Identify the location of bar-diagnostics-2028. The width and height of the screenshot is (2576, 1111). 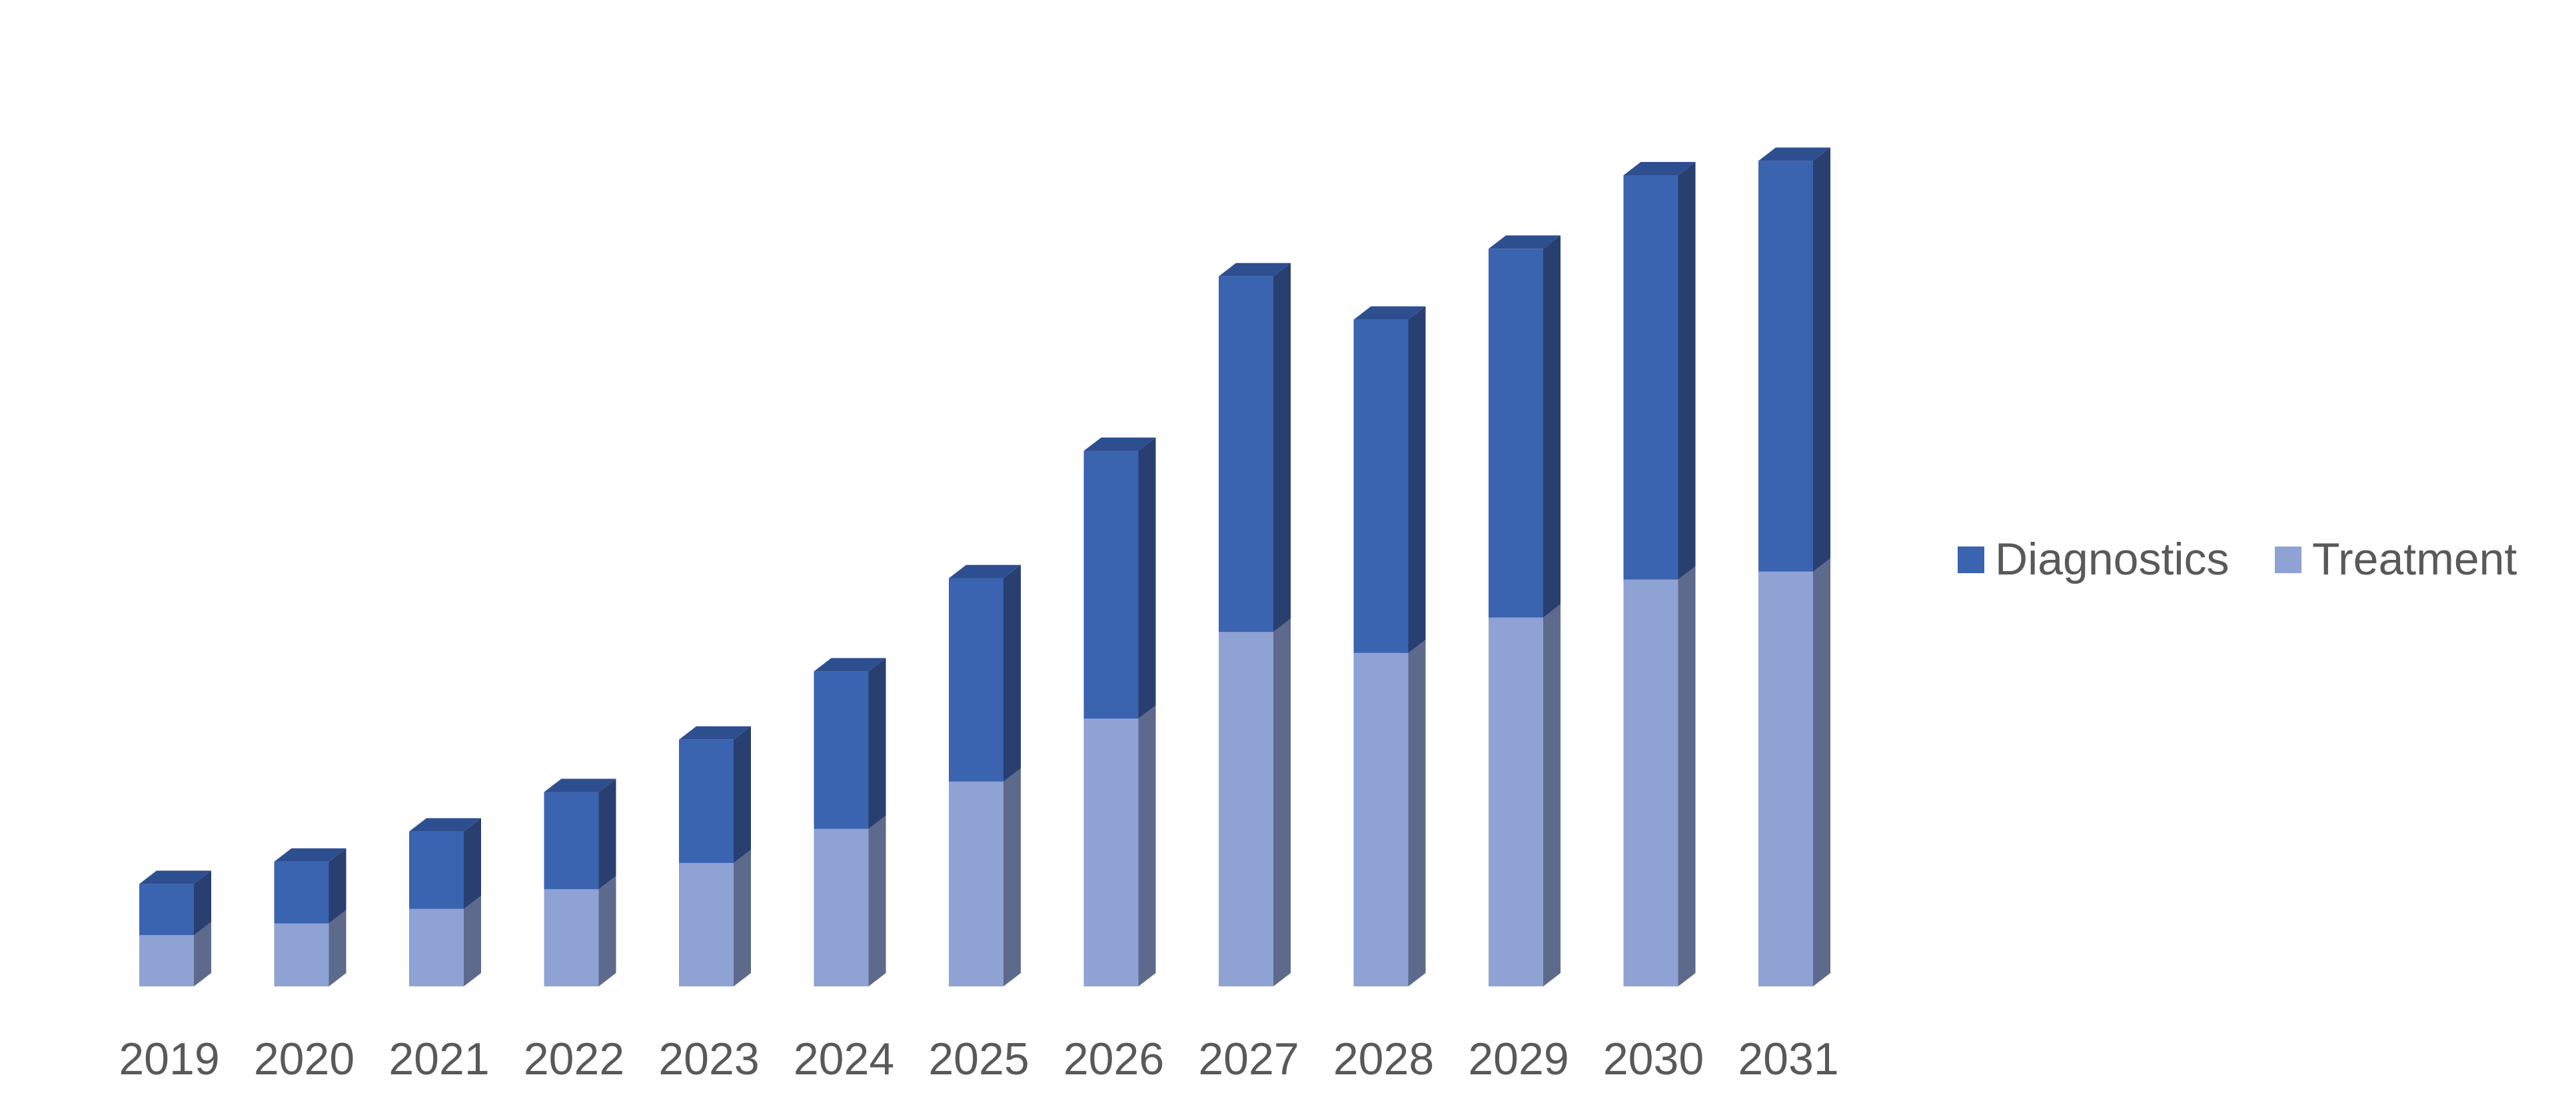
(1381, 486).